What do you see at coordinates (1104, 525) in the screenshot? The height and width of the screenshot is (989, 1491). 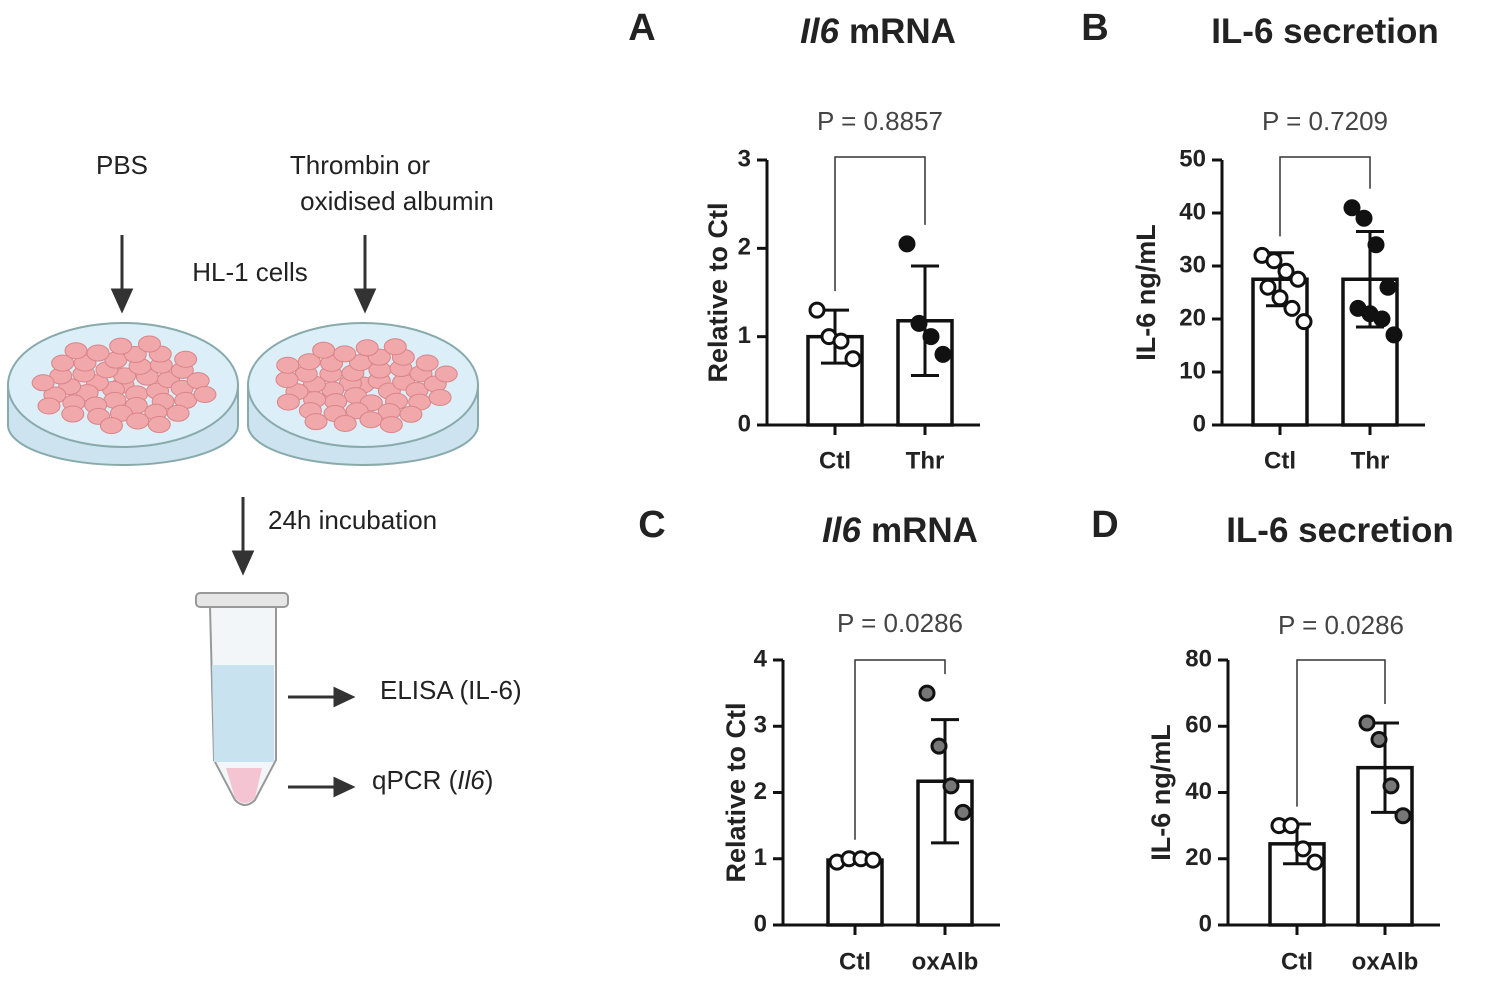 I see `panel-letter: D` at bounding box center [1104, 525].